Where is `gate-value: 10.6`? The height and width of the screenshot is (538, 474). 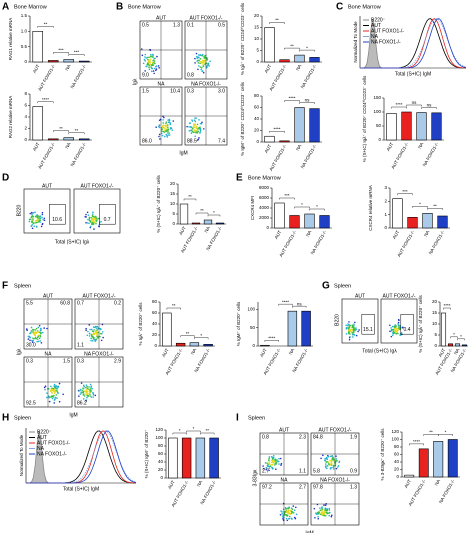 gate-value: 10.6 is located at coordinates (57, 220).